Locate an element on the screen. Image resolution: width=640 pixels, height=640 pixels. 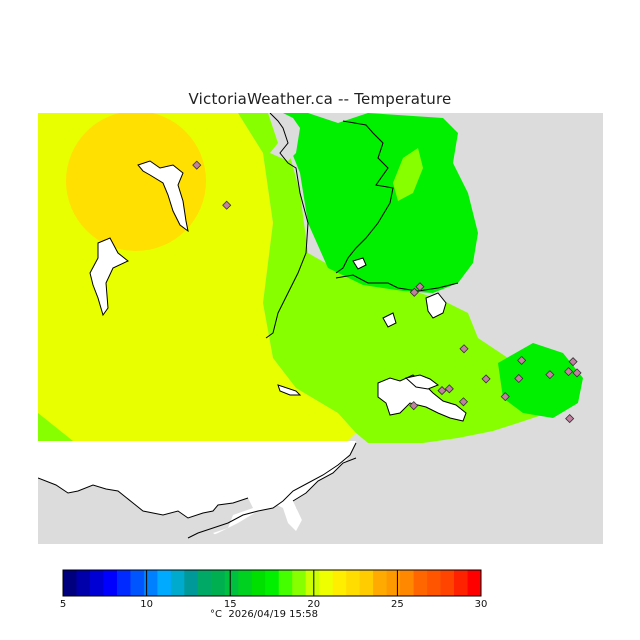
legend-caption: °C 2026/04/19 15:58 is located at coordinates (264, 614).